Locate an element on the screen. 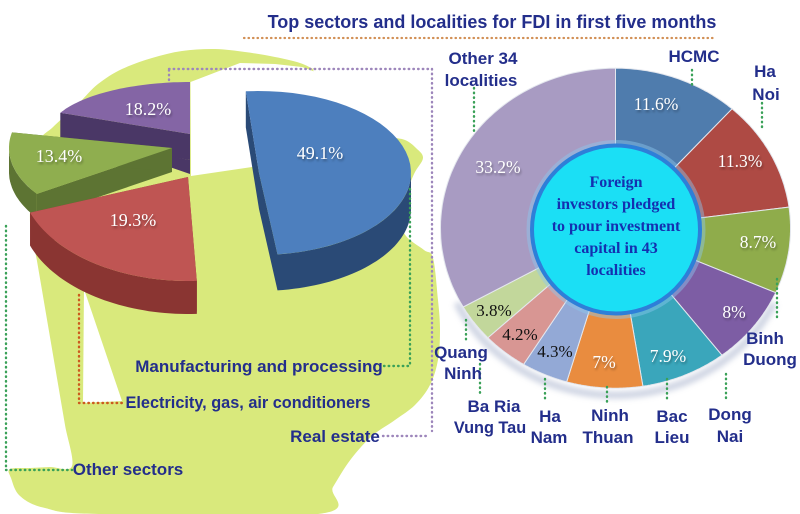 This screenshot has width=800, height=514. svg-text: 7.9% is located at coordinates (668, 356).